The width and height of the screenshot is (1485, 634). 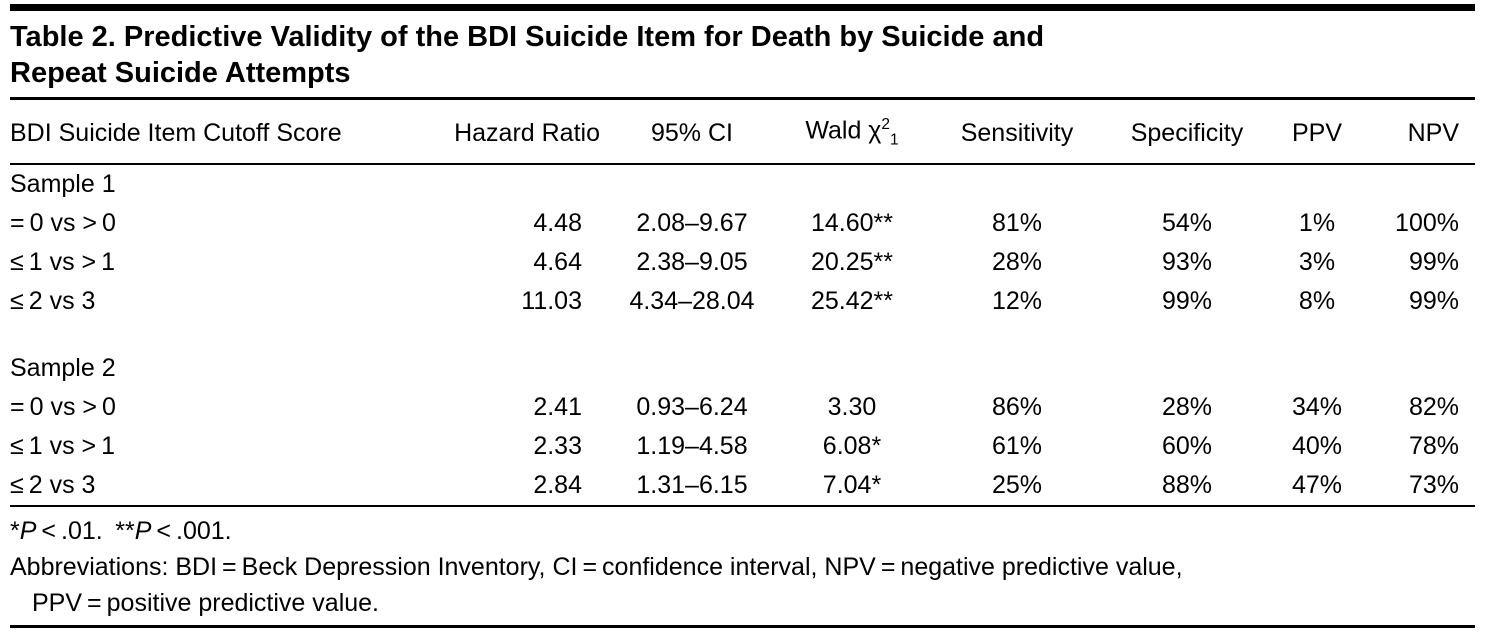 I want to click on sig-p-1: P, so click(x=28, y=531).